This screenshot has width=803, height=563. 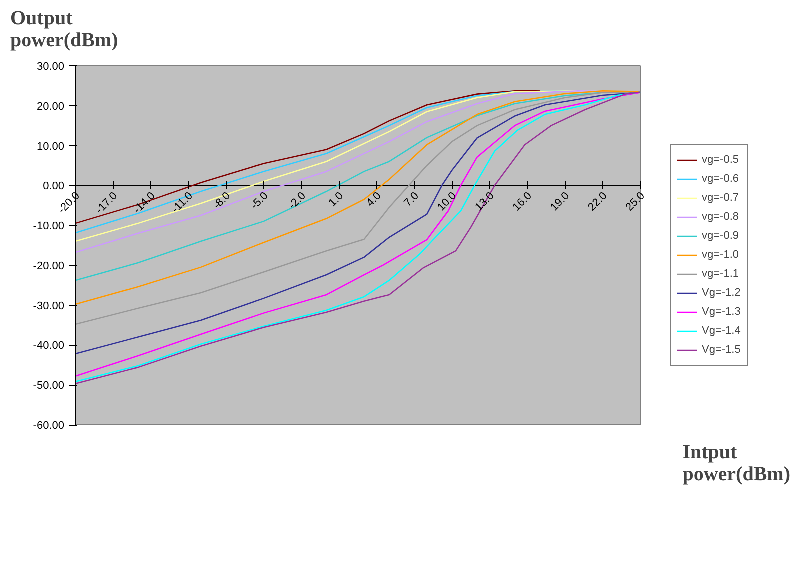 I want to click on legend-label: Vg=-1.2, so click(x=721, y=293).